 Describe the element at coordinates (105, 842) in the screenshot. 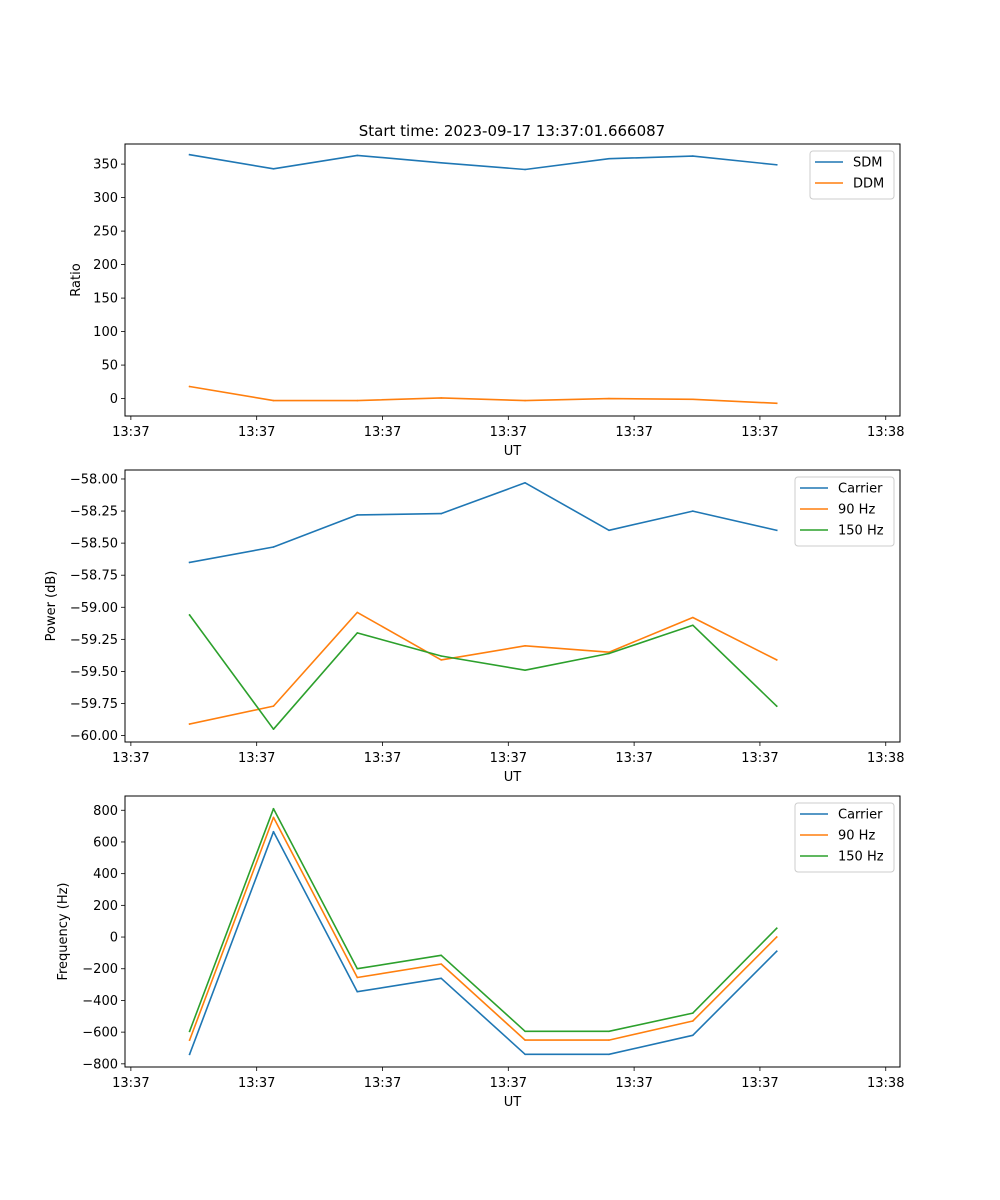

I see `y-tick-label: 600` at that location.